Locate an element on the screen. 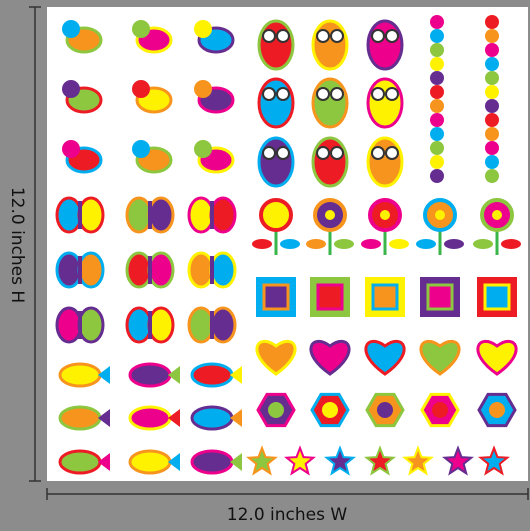 The height and width of the screenshot is (531, 530). height-dimension-line is located at coordinates (35, 244).